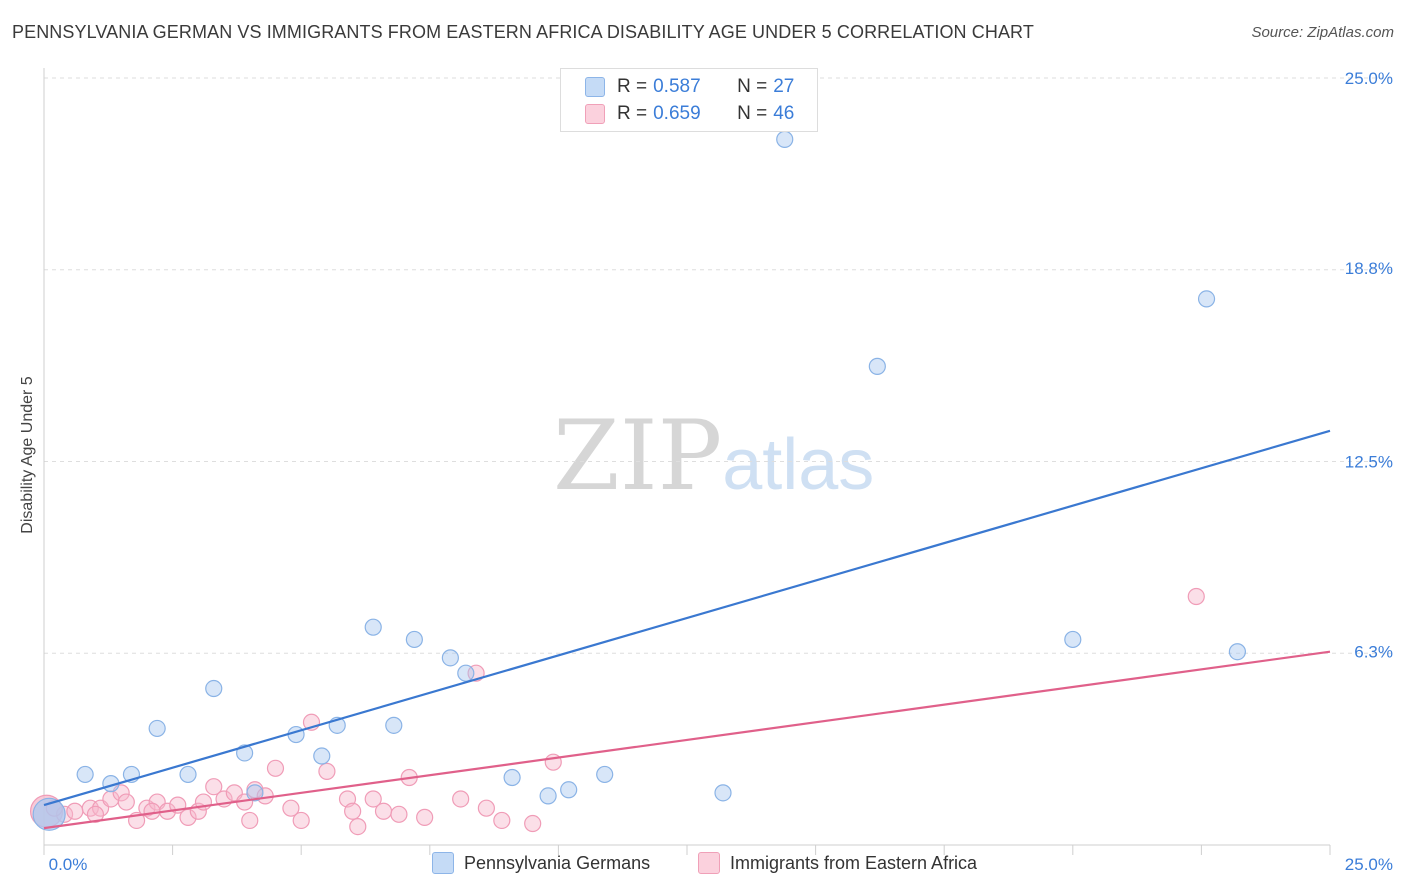  I want to click on y-tick-label: 25.0%, so click(1369, 78).